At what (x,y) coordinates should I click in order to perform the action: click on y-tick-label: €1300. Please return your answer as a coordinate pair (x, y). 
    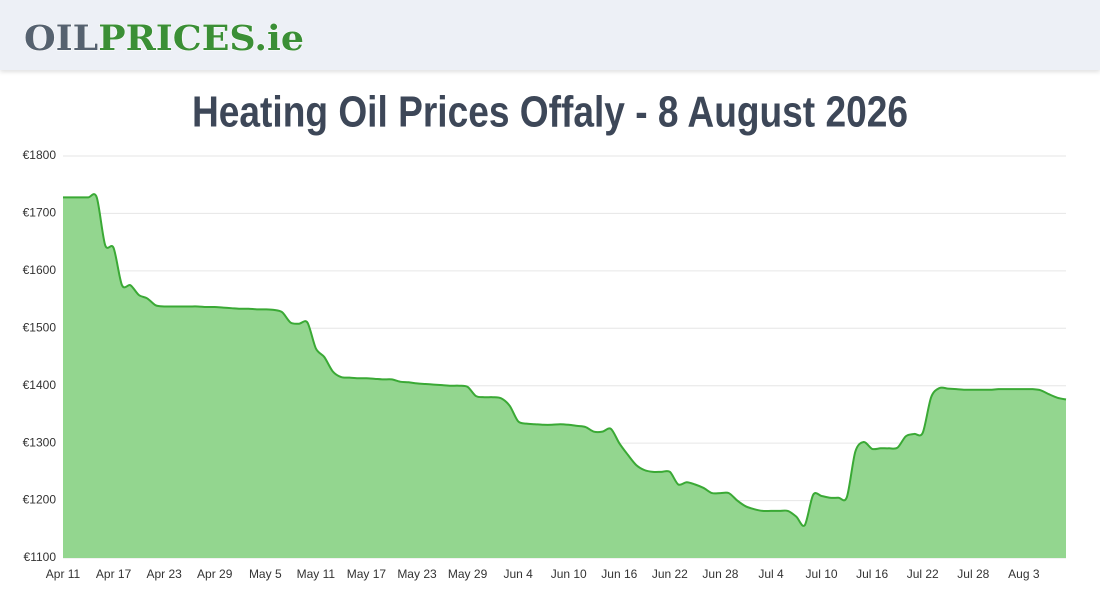
    Looking at the image, I should click on (40, 442).